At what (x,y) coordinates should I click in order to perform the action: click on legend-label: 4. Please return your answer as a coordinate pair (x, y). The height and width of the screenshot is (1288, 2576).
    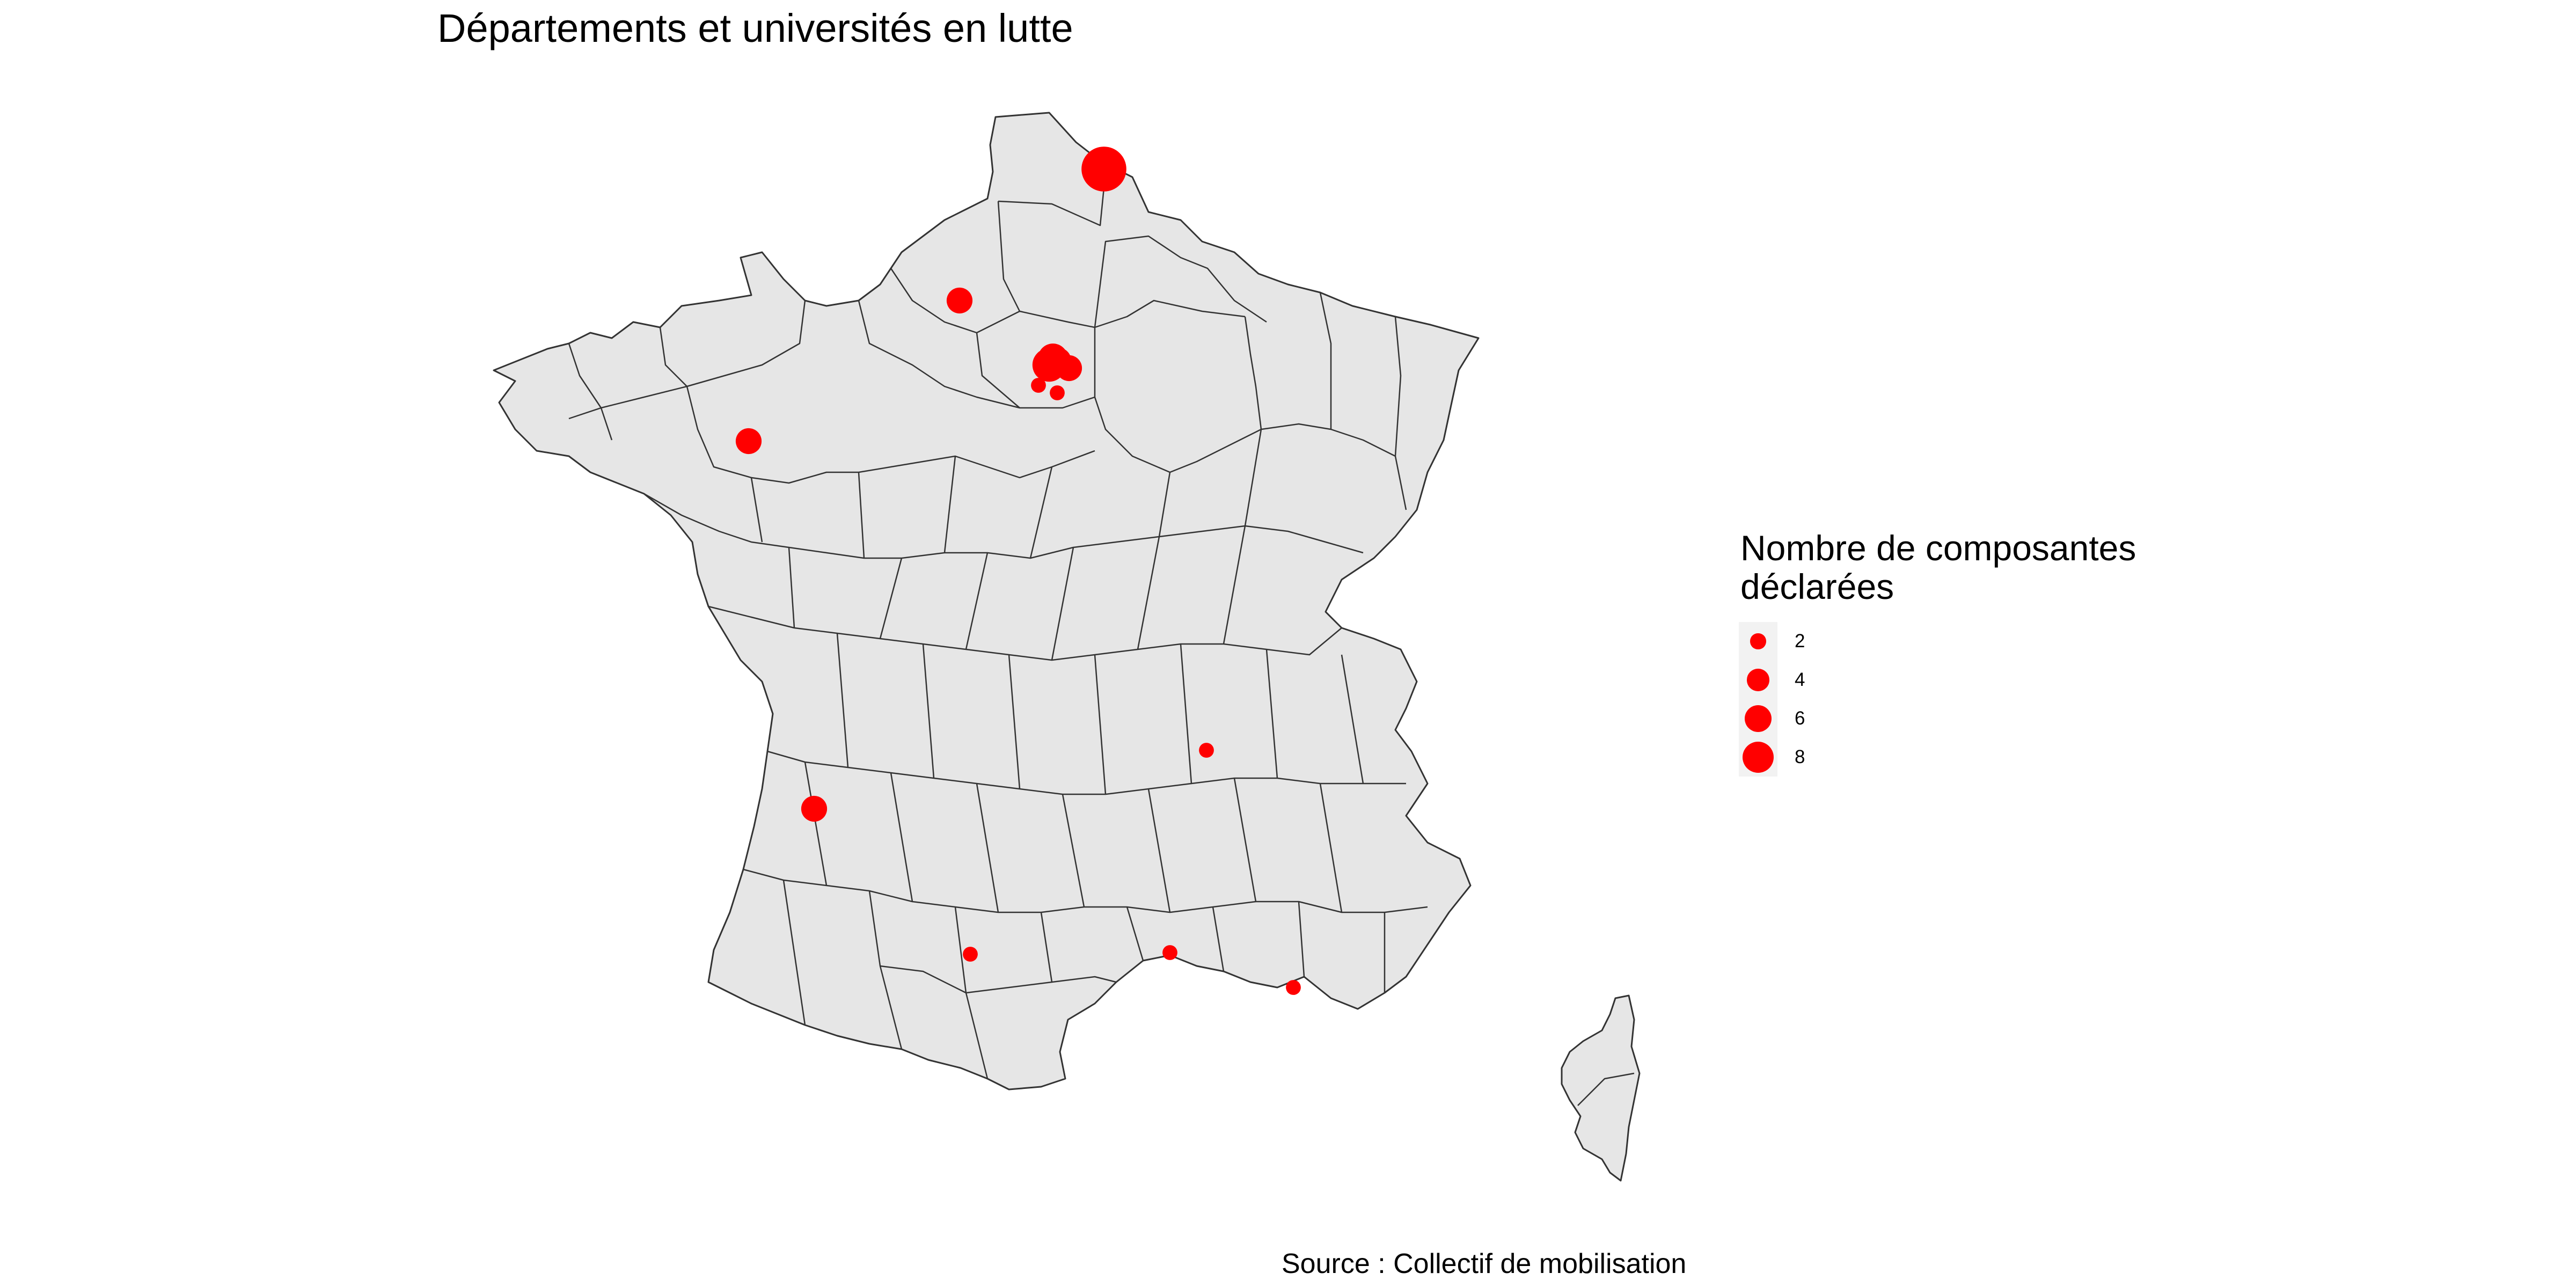
    Looking at the image, I should click on (1800, 679).